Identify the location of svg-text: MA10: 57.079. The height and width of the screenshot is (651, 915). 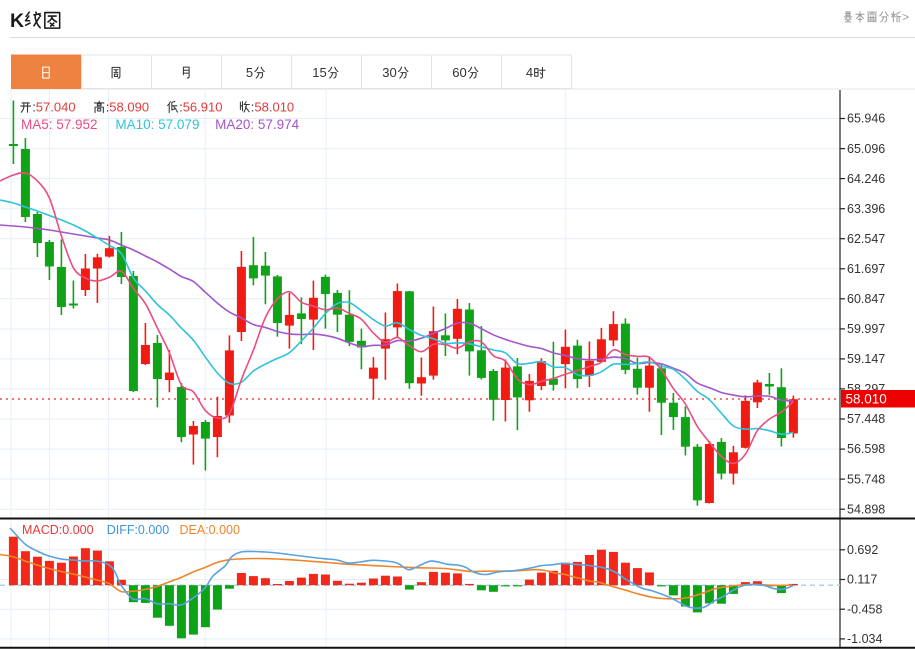
(157, 124).